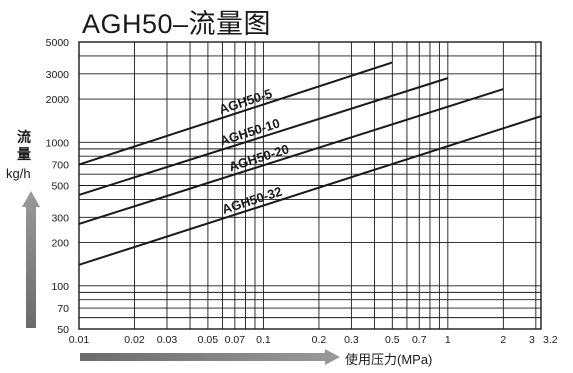 This screenshot has height=373, width=573. What do you see at coordinates (134, 340) in the screenshot?
I see `x-tick-label: 0.02` at bounding box center [134, 340].